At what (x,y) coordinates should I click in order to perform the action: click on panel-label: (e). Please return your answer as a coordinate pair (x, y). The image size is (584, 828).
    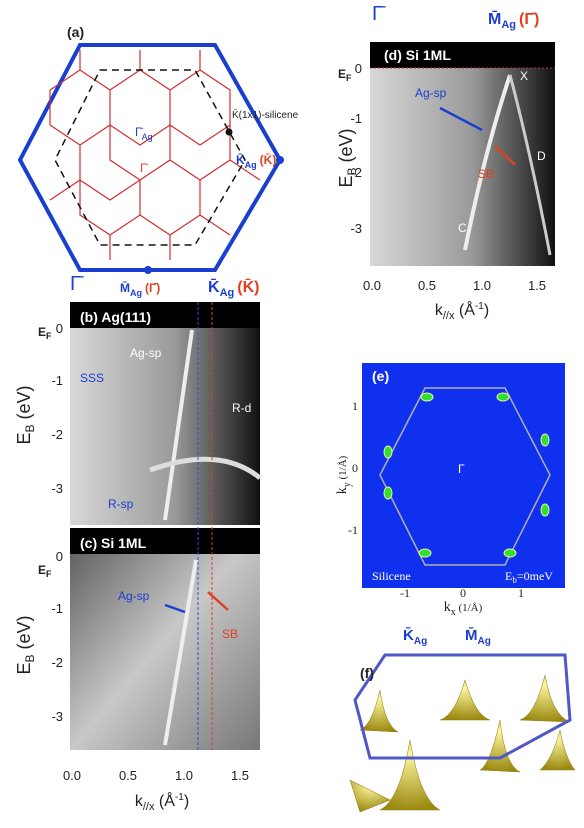
    Looking at the image, I should click on (380, 376).